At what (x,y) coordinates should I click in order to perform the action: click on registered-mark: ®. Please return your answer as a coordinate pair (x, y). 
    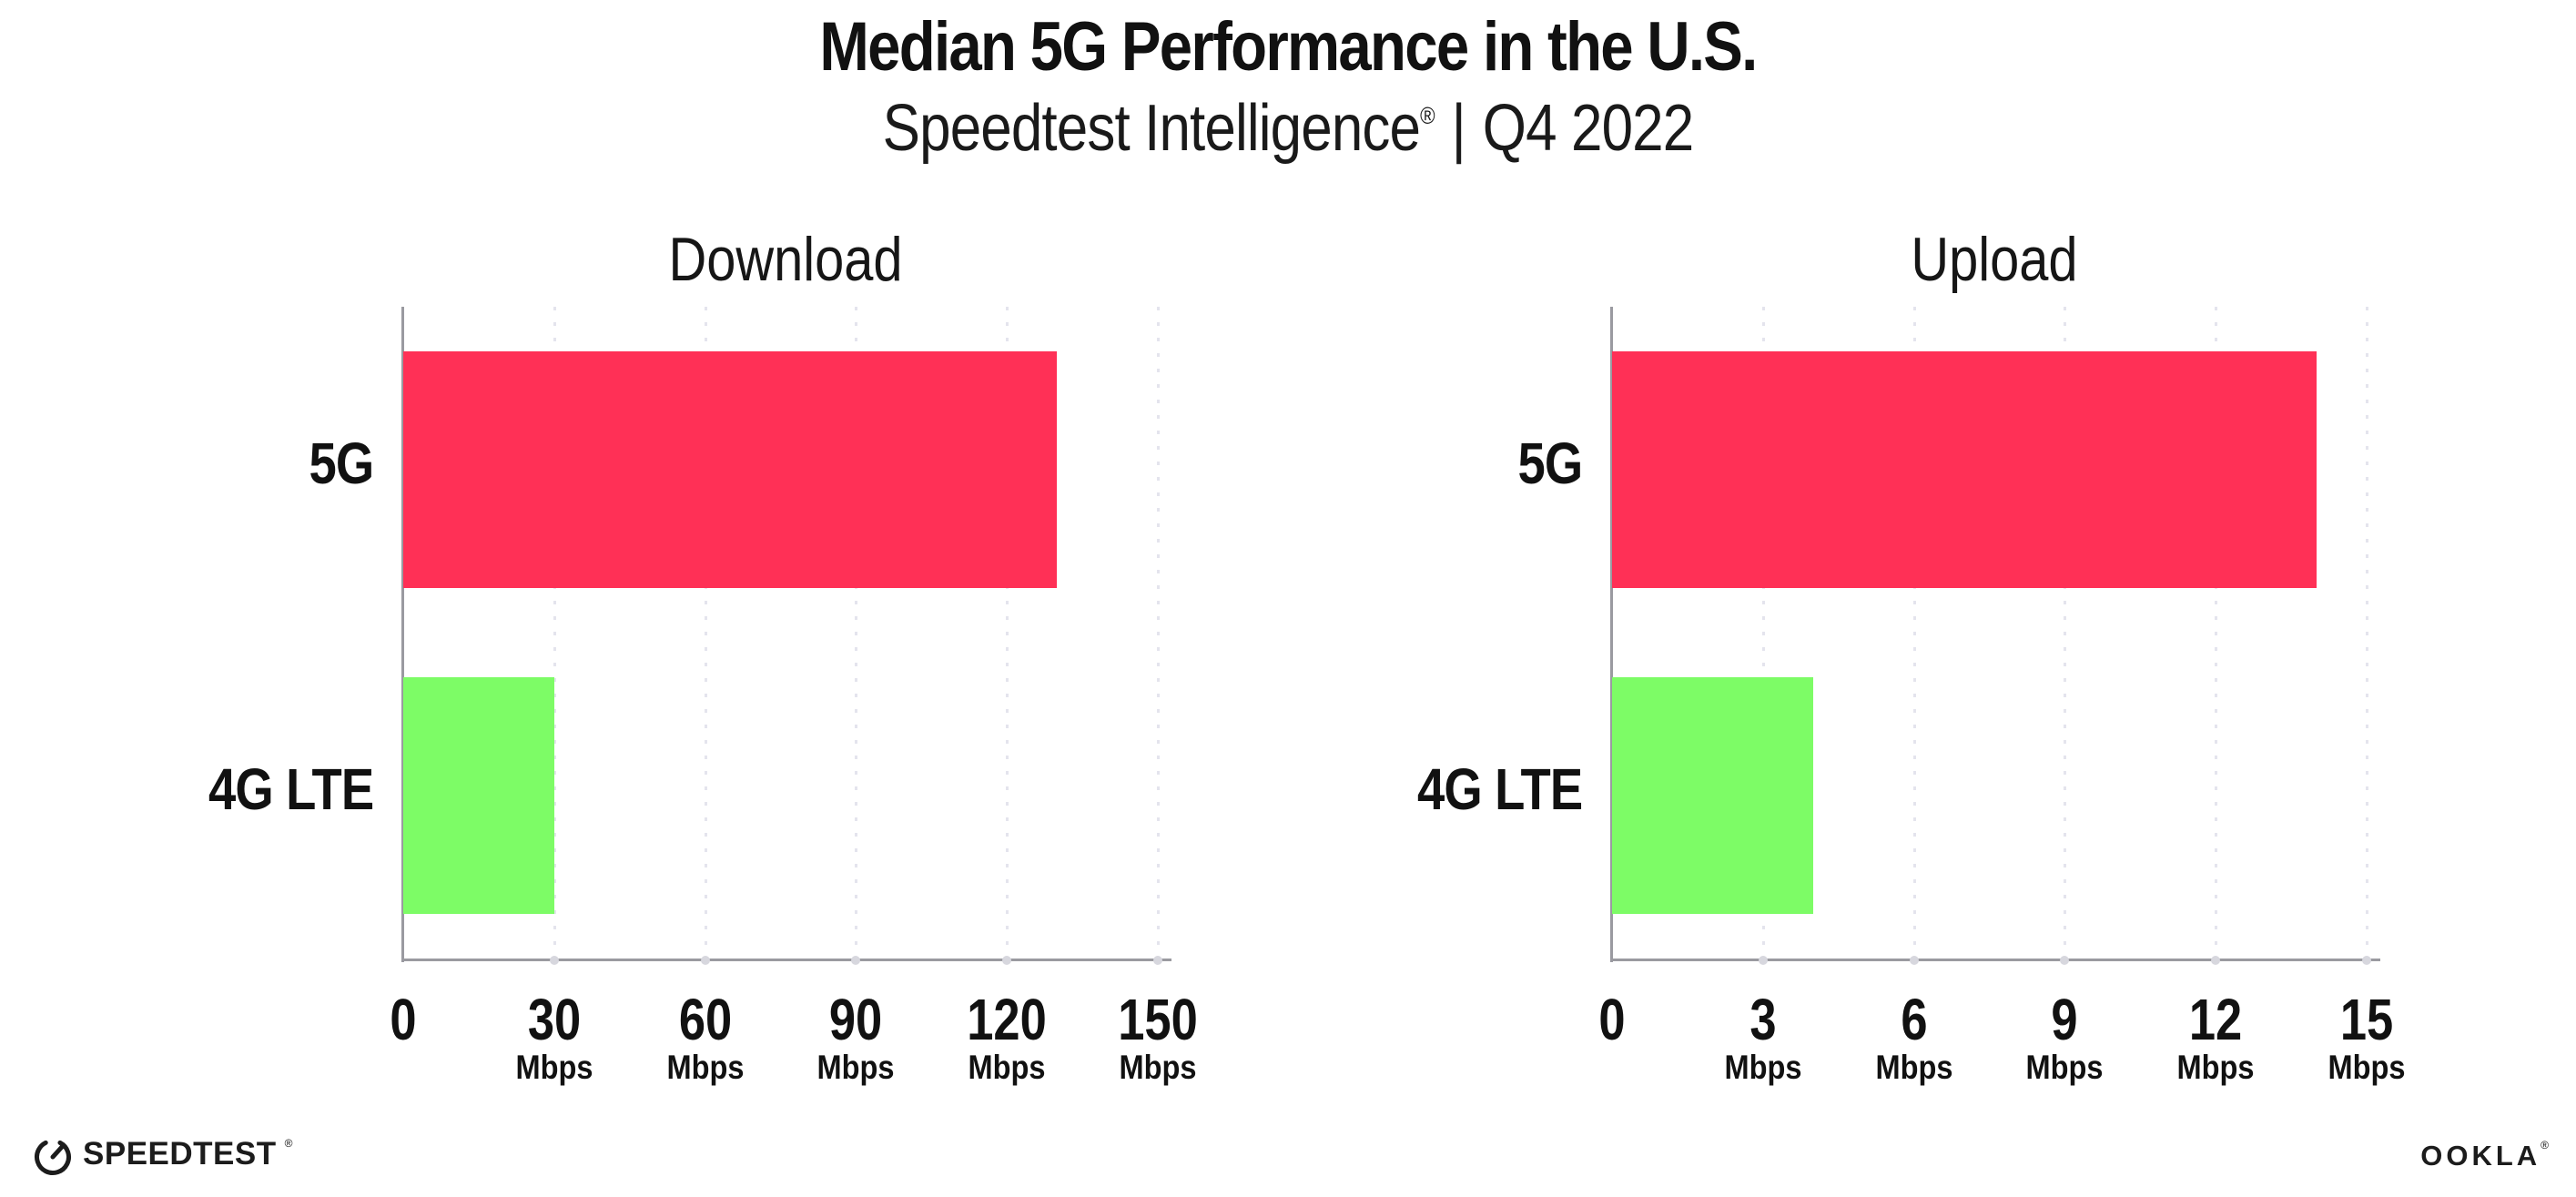
    Looking at the image, I should click on (1427, 116).